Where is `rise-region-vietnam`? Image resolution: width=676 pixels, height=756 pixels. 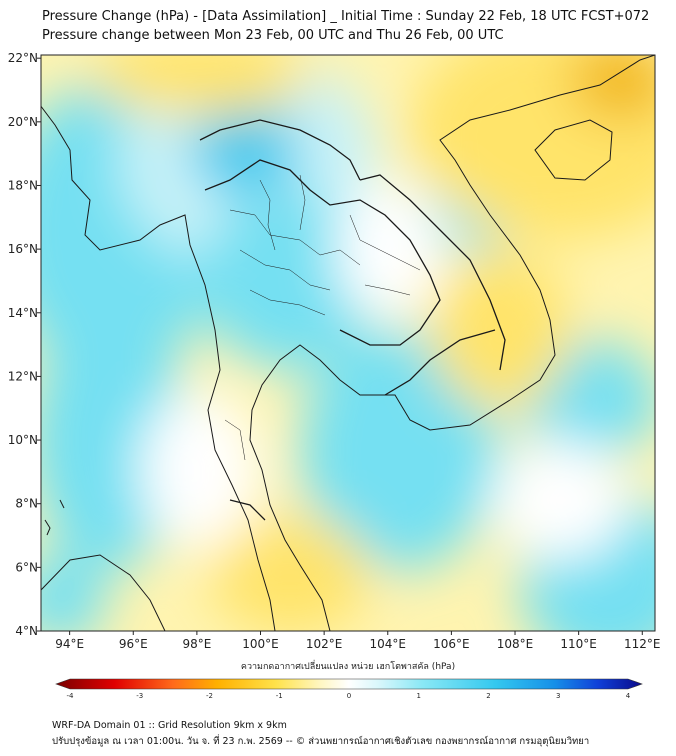 rise-region-vietnam is located at coordinates (500, 330).